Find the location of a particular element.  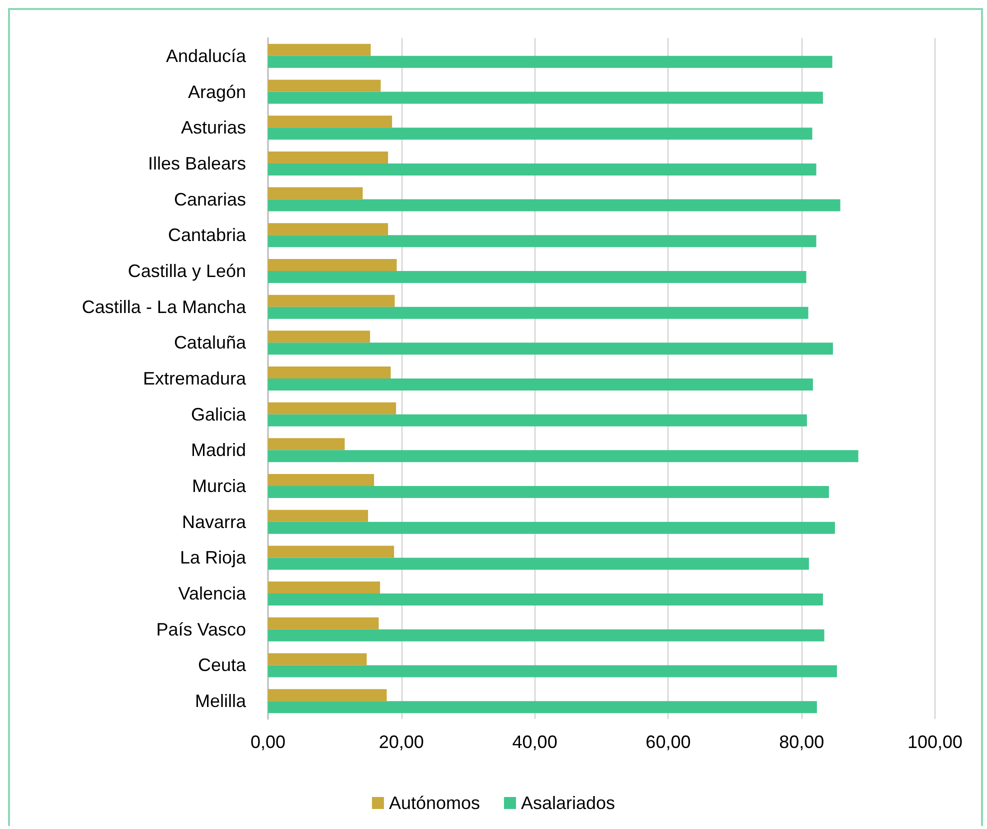

y-tick-label: Cantabria is located at coordinates (207, 235).